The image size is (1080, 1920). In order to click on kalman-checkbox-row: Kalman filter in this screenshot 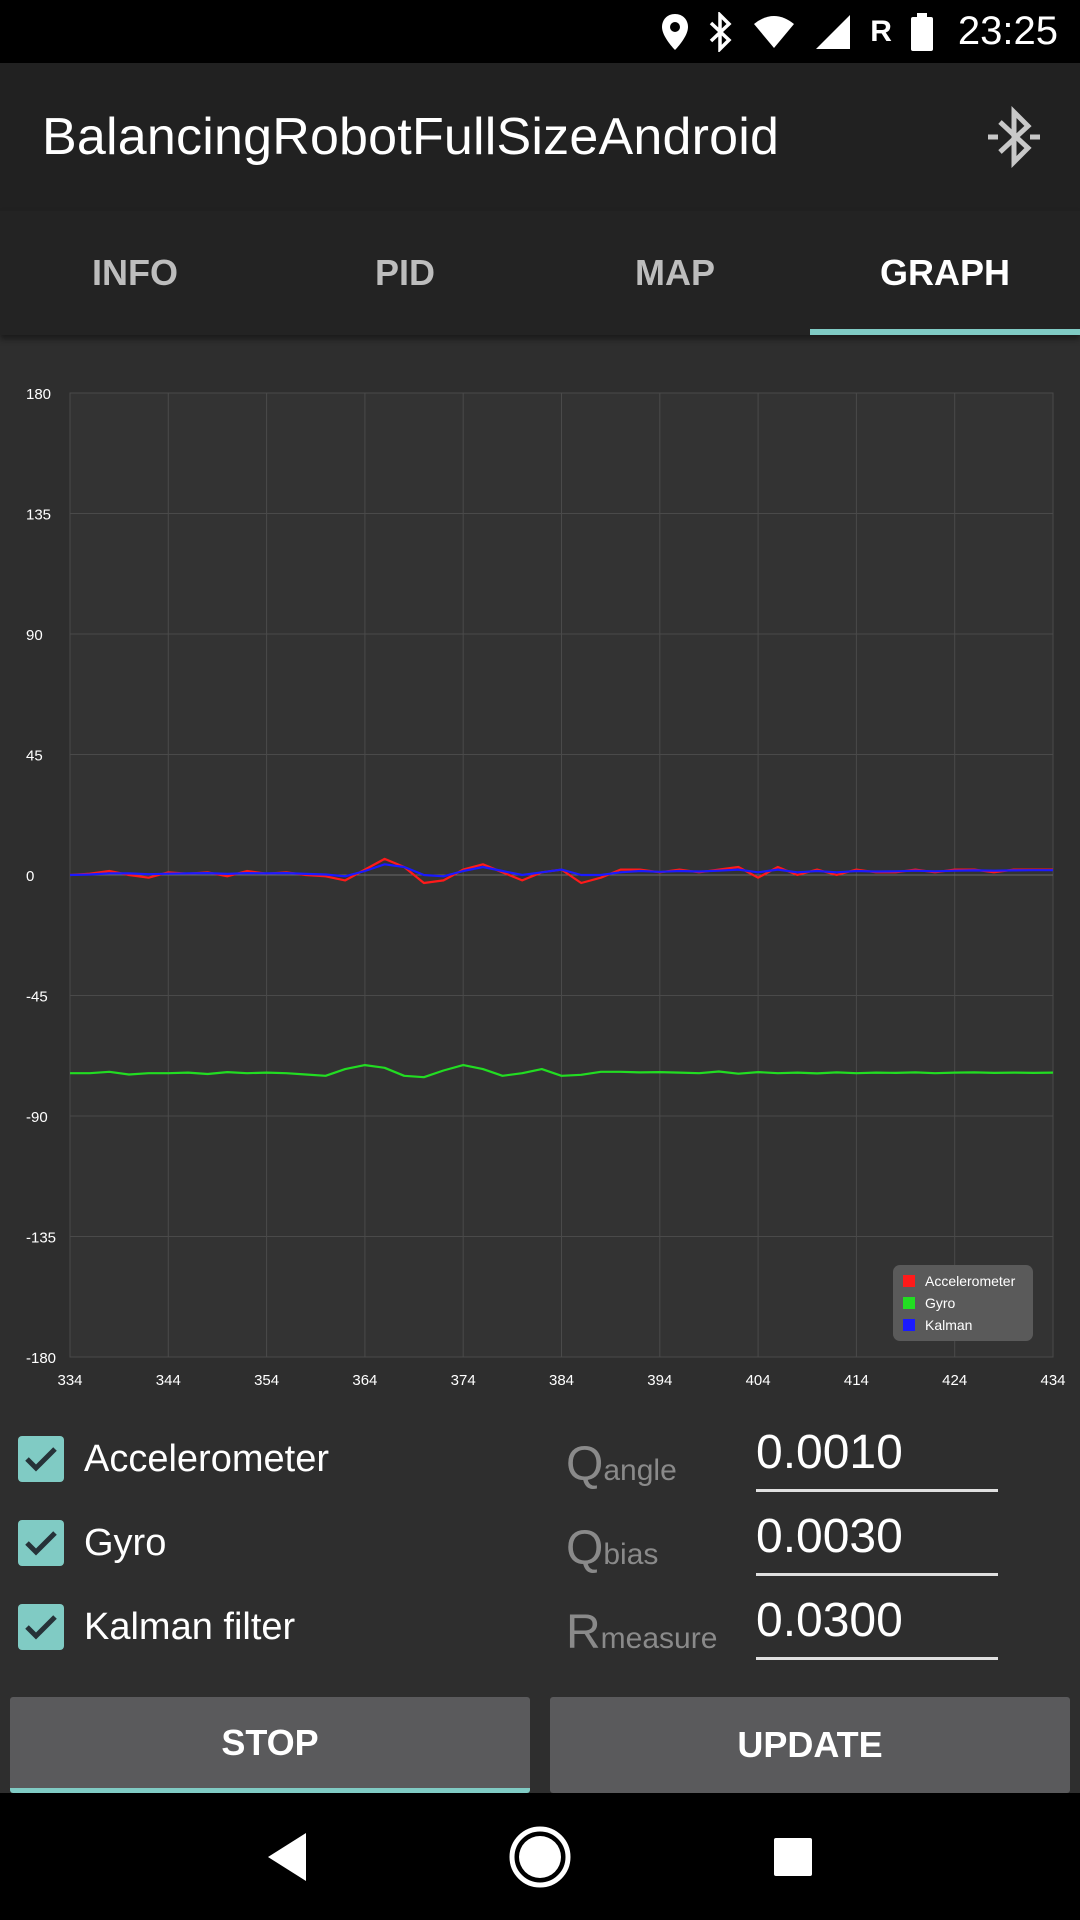, I will do `click(156, 1627)`.